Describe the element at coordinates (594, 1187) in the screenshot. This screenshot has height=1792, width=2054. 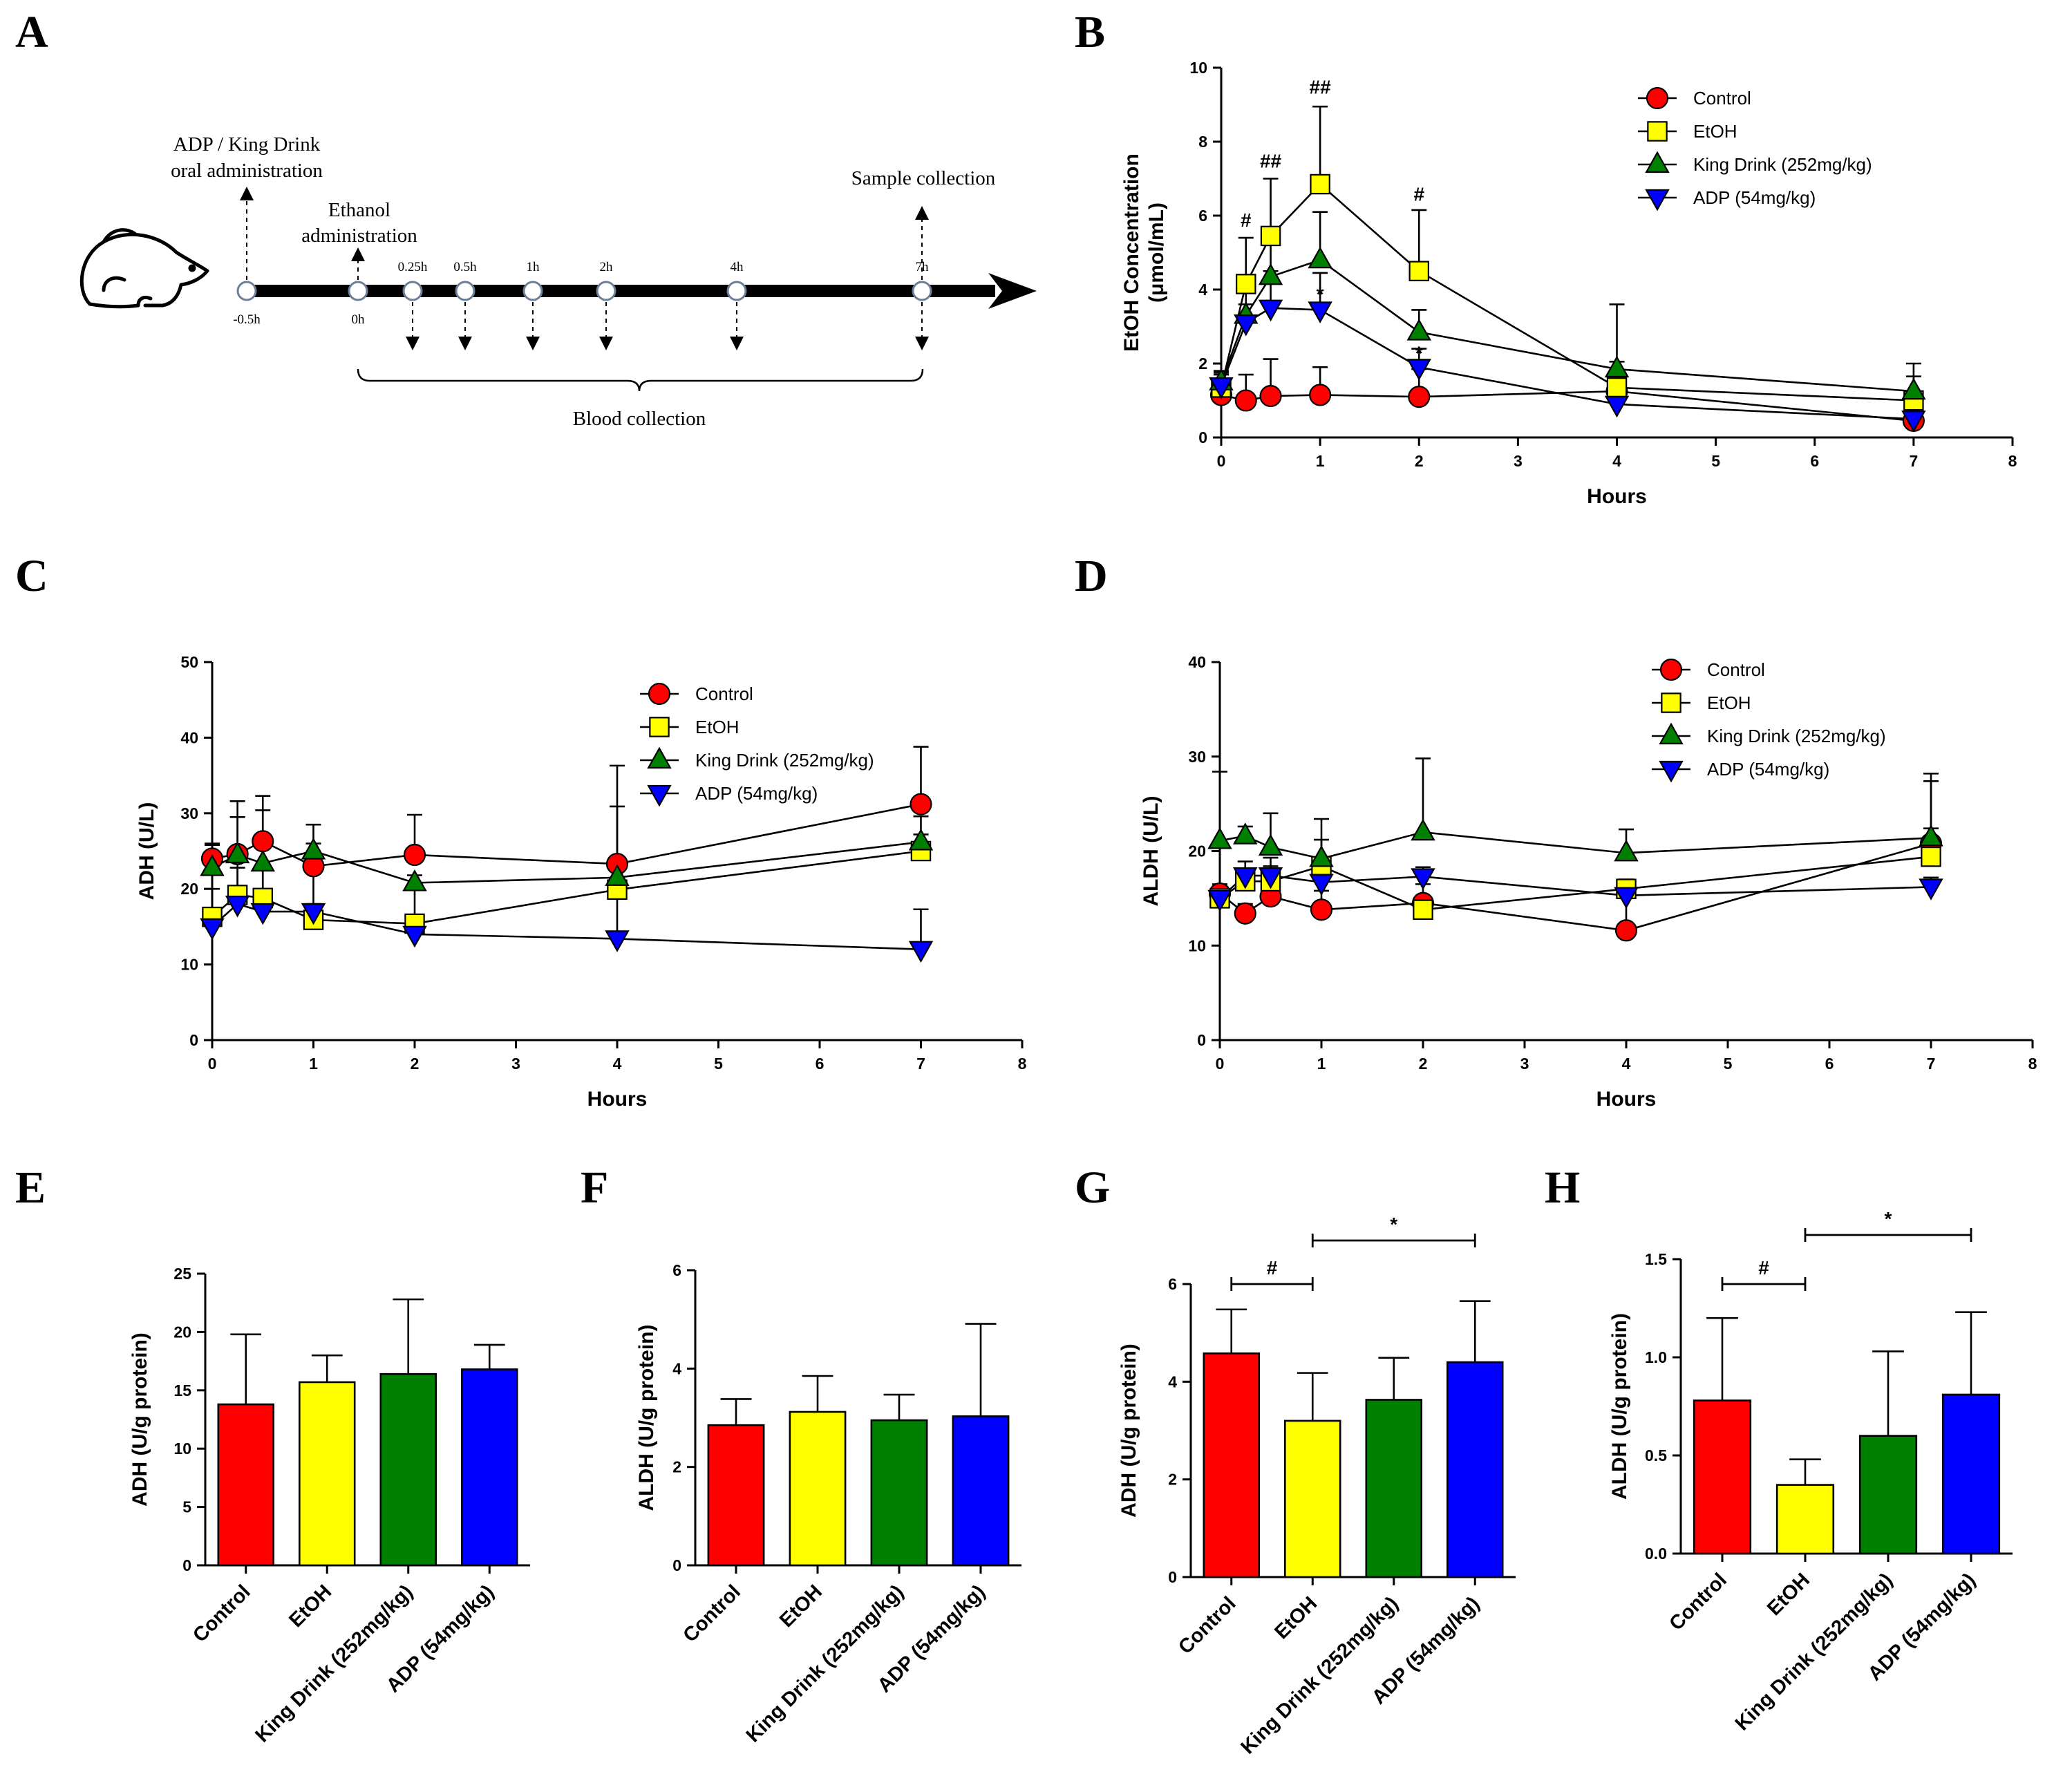
I see `panel-letter-f: F` at that location.